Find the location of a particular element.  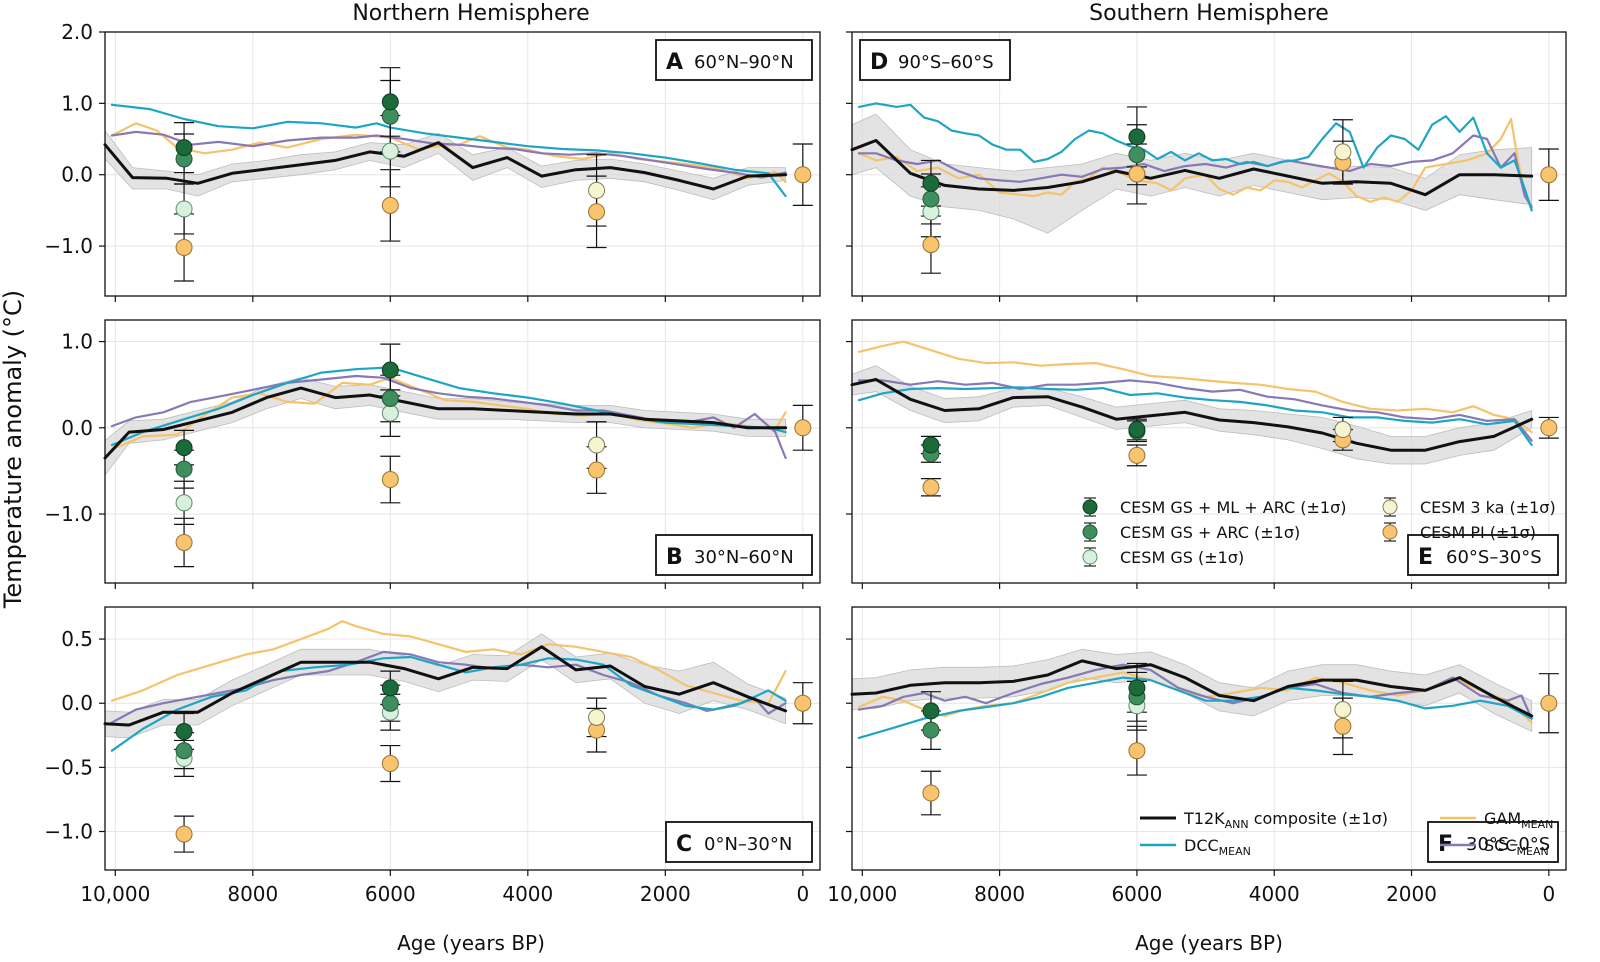

series-gam-mean is located at coordinates (1195, 387).